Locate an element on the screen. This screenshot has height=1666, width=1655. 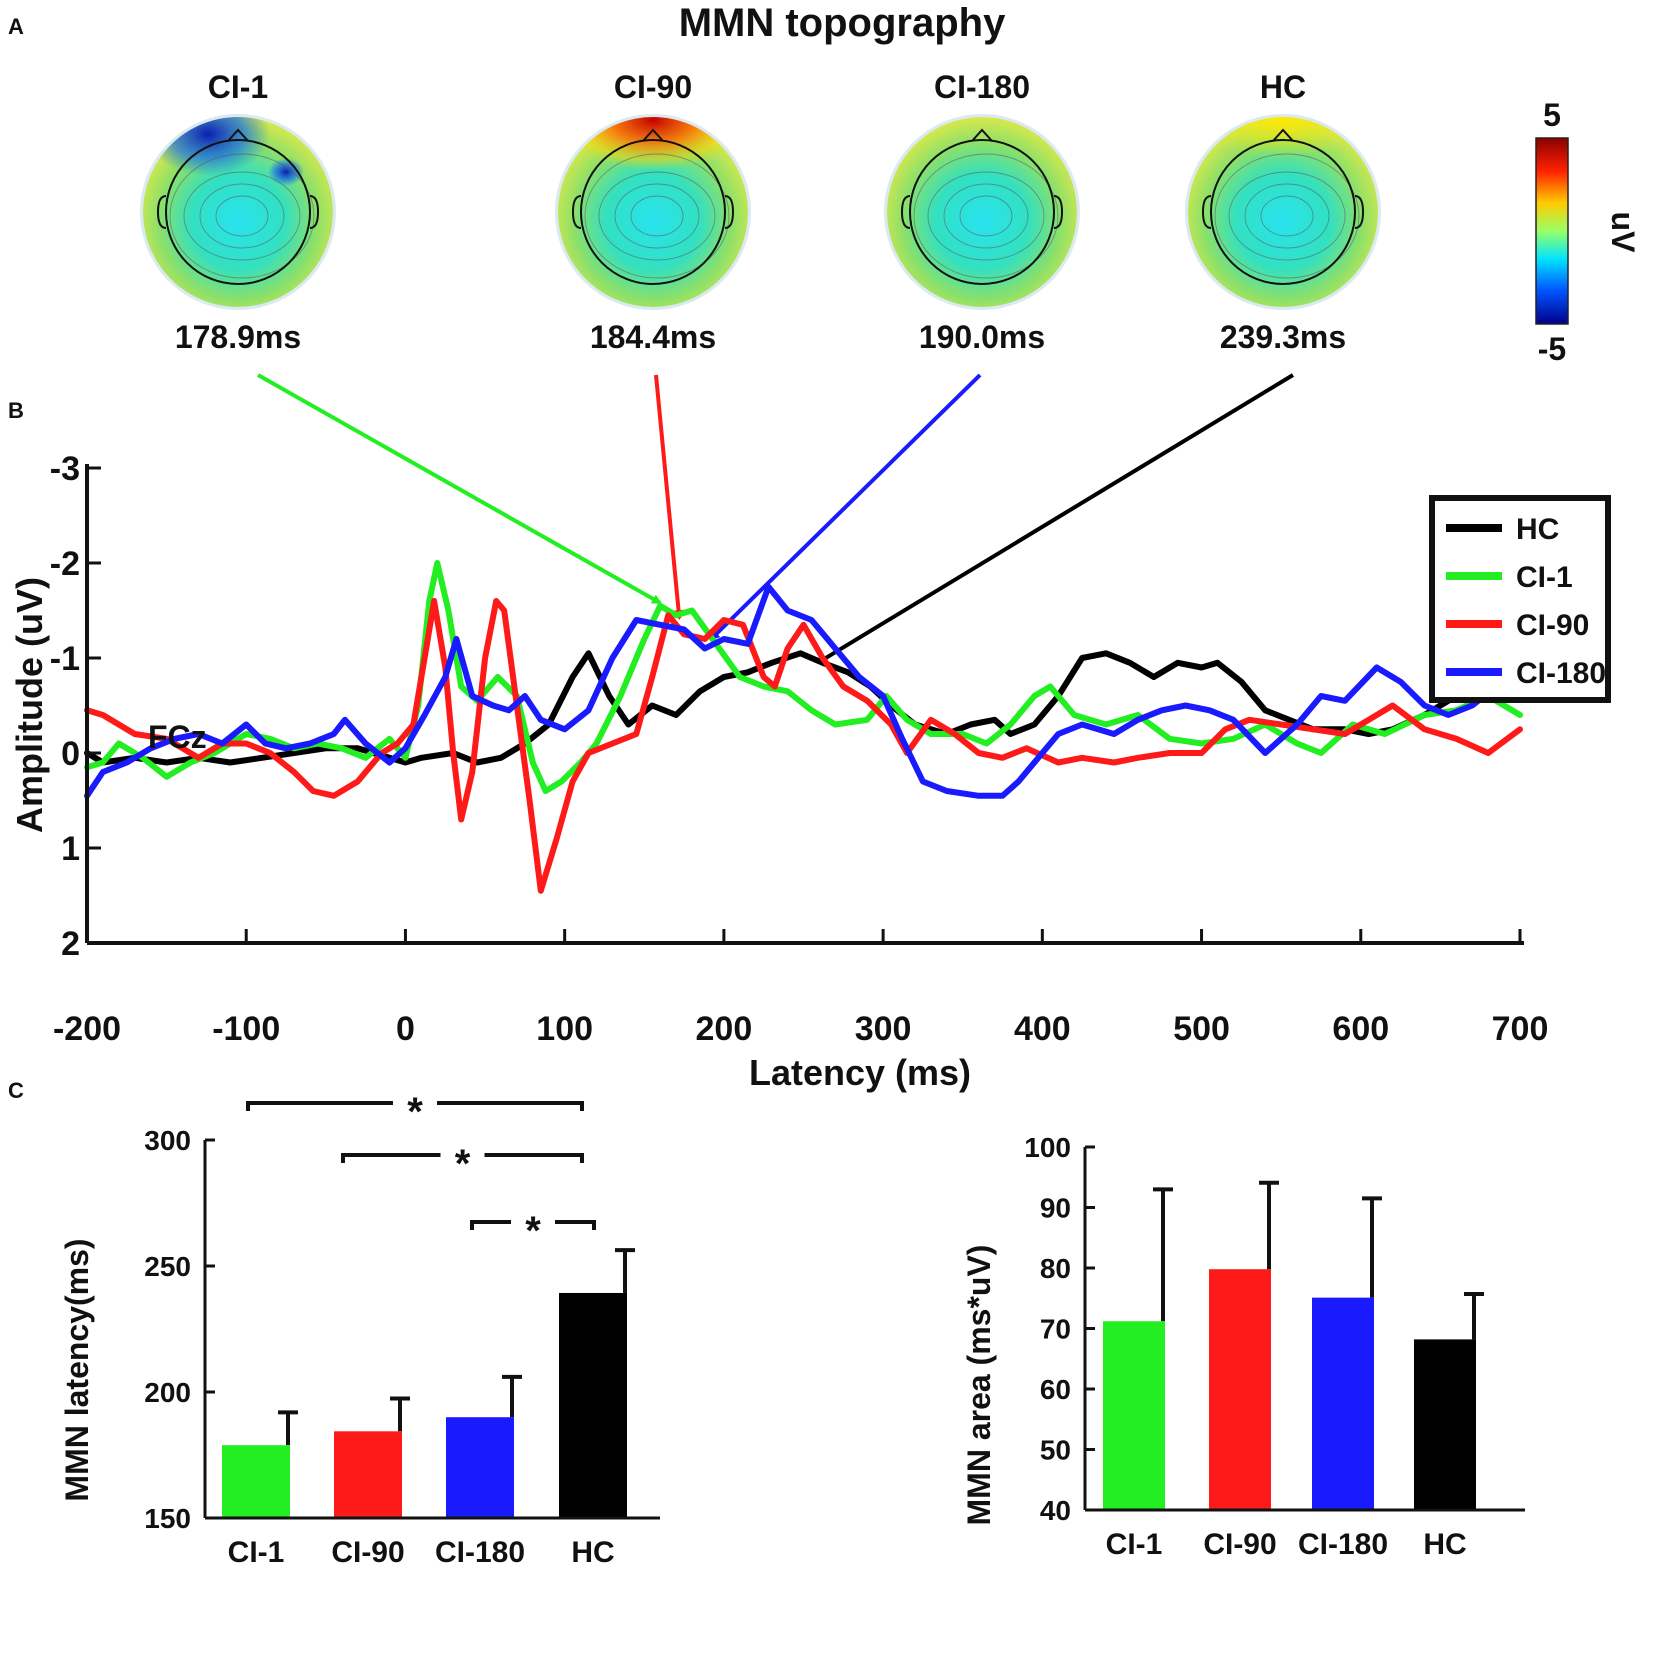
latency-ylabel: MMN latency(ms) is located at coordinates (77, 1369).